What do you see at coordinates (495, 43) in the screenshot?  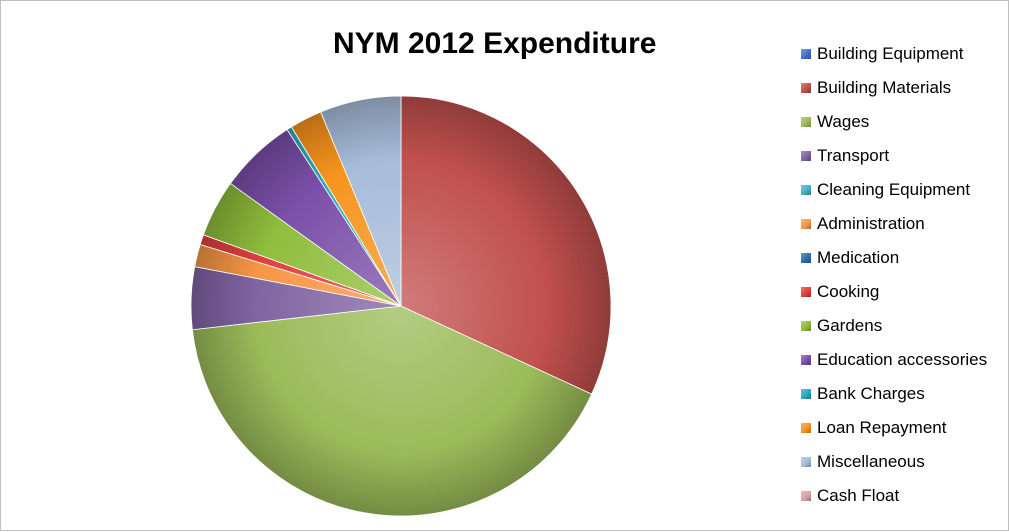 I see `chart-title: NYM 2012 Expenditure` at bounding box center [495, 43].